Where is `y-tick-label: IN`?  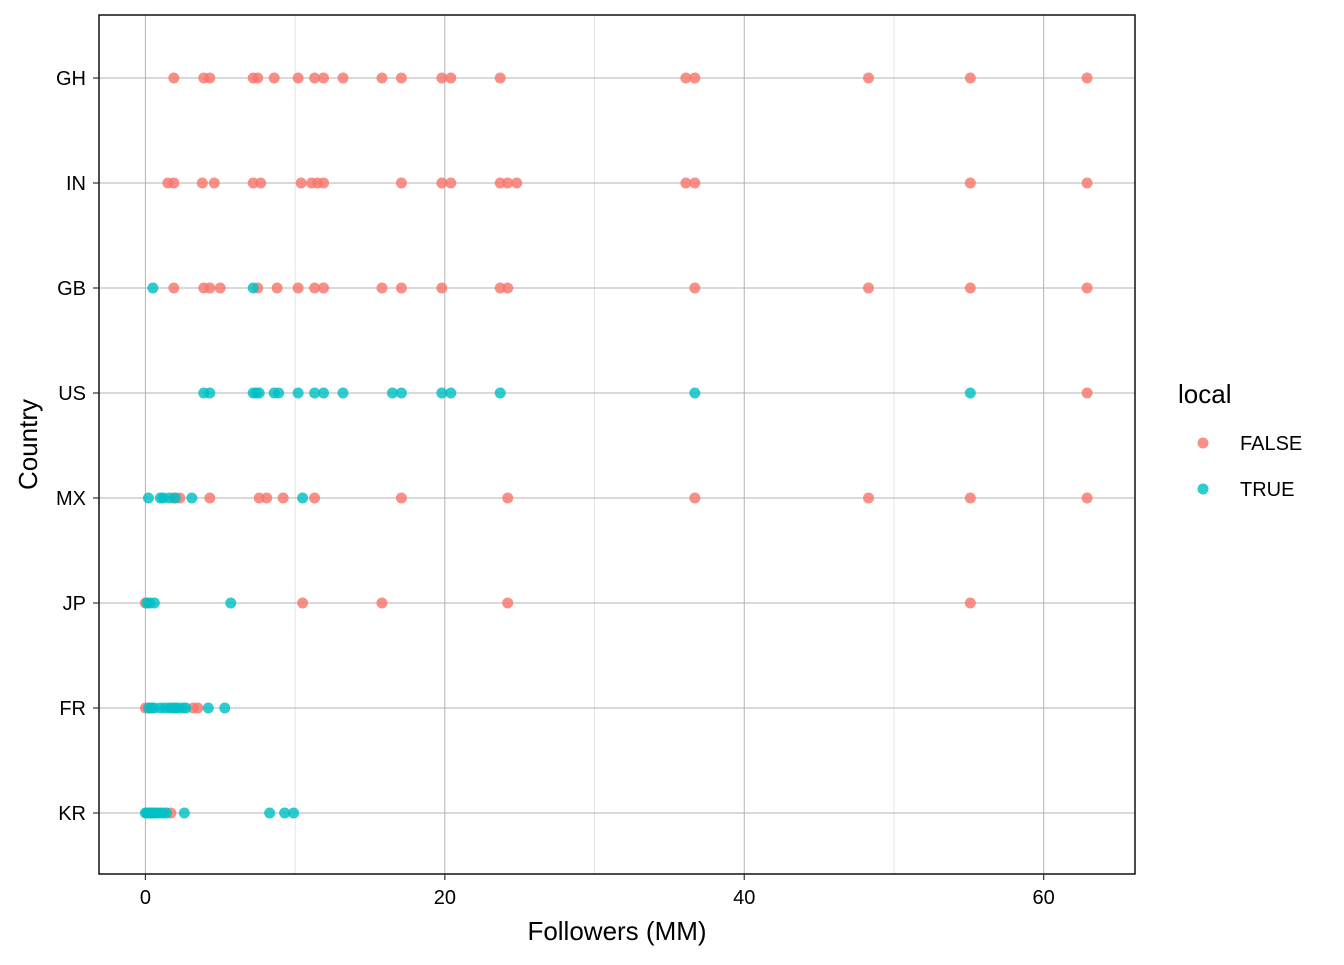
y-tick-label: IN is located at coordinates (76, 184).